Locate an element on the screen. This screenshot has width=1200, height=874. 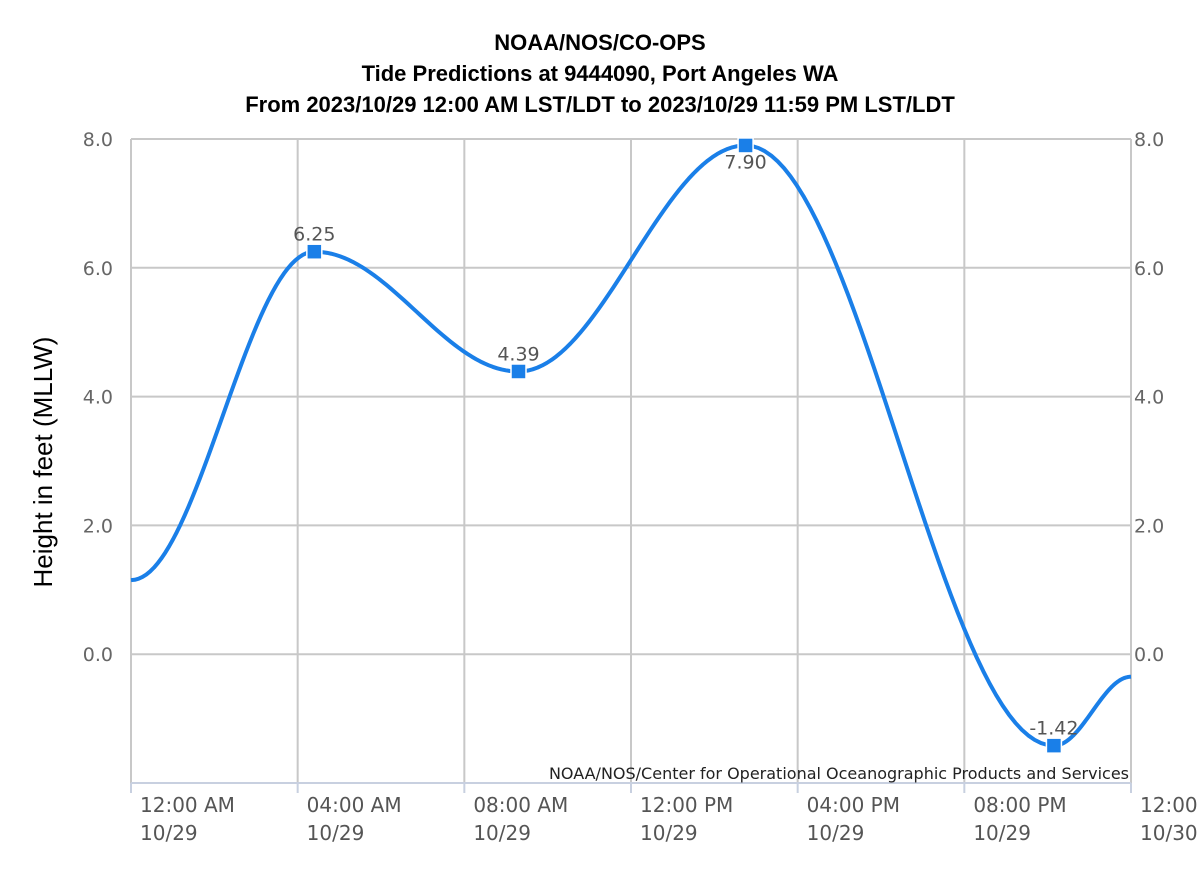
y-tick-label-left: 6.0 is located at coordinates (98, 269).